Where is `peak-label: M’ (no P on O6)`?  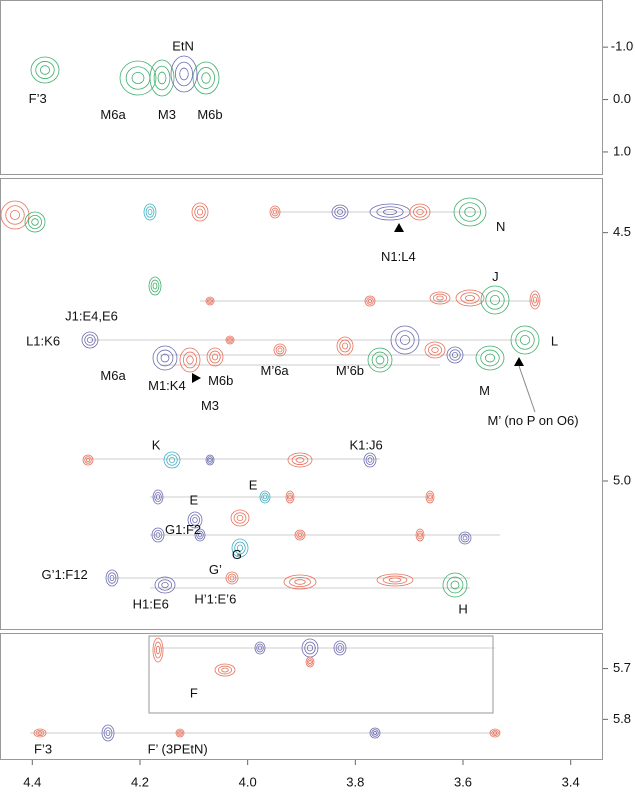 peak-label: M’ (no P on O6) is located at coordinates (532, 420).